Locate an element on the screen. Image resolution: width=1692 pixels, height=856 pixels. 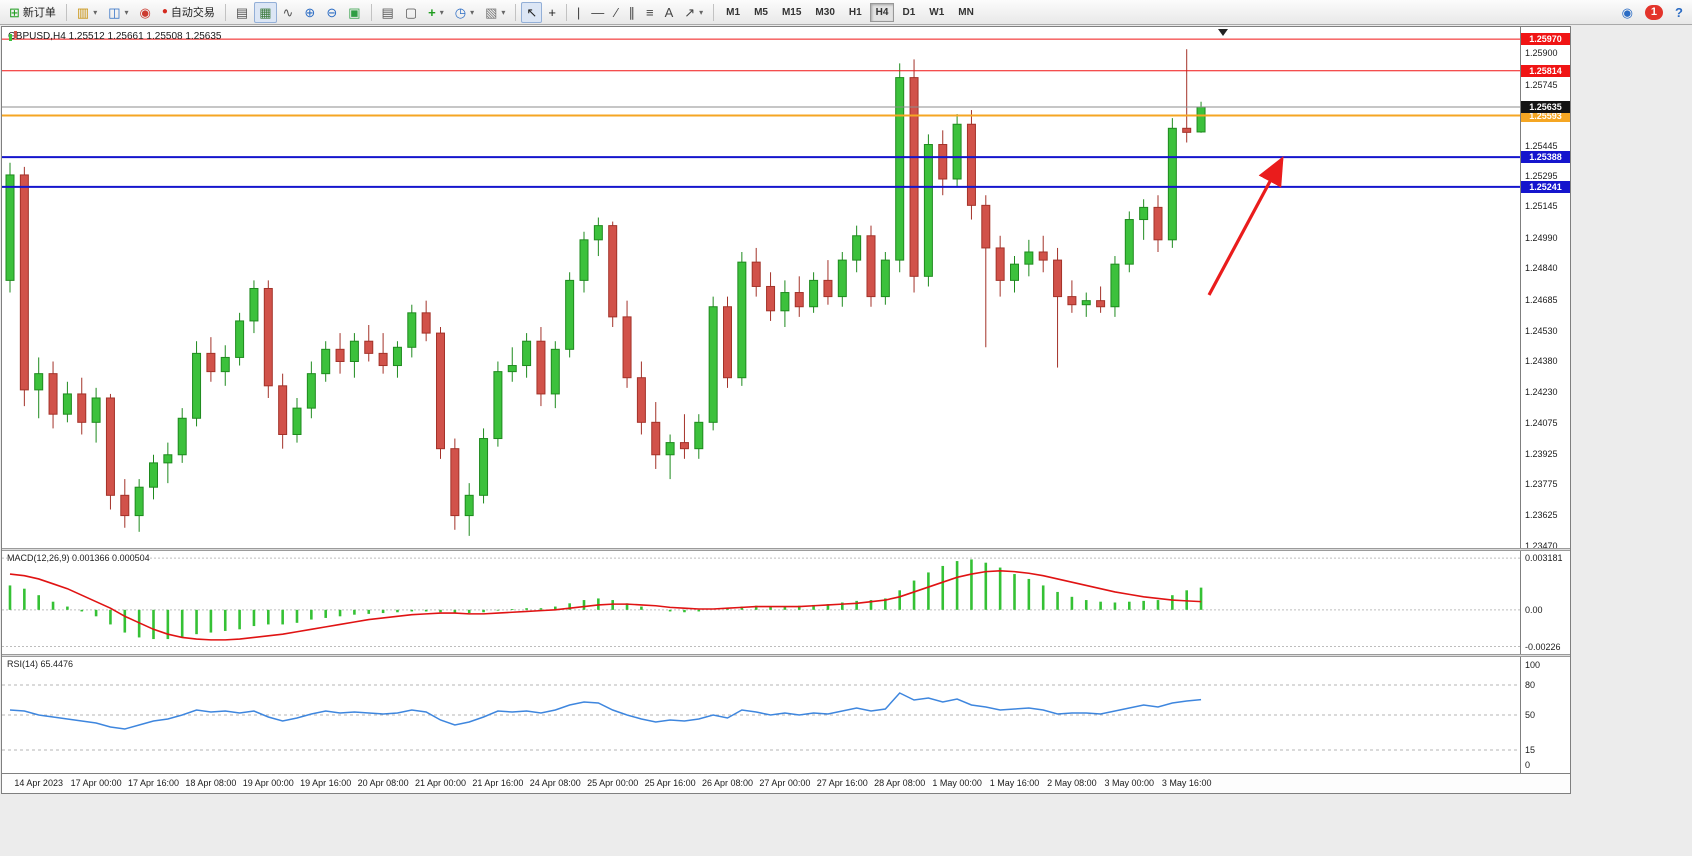
new-order-button: ⊞ 新订单 is located at coordinates (32, 12).